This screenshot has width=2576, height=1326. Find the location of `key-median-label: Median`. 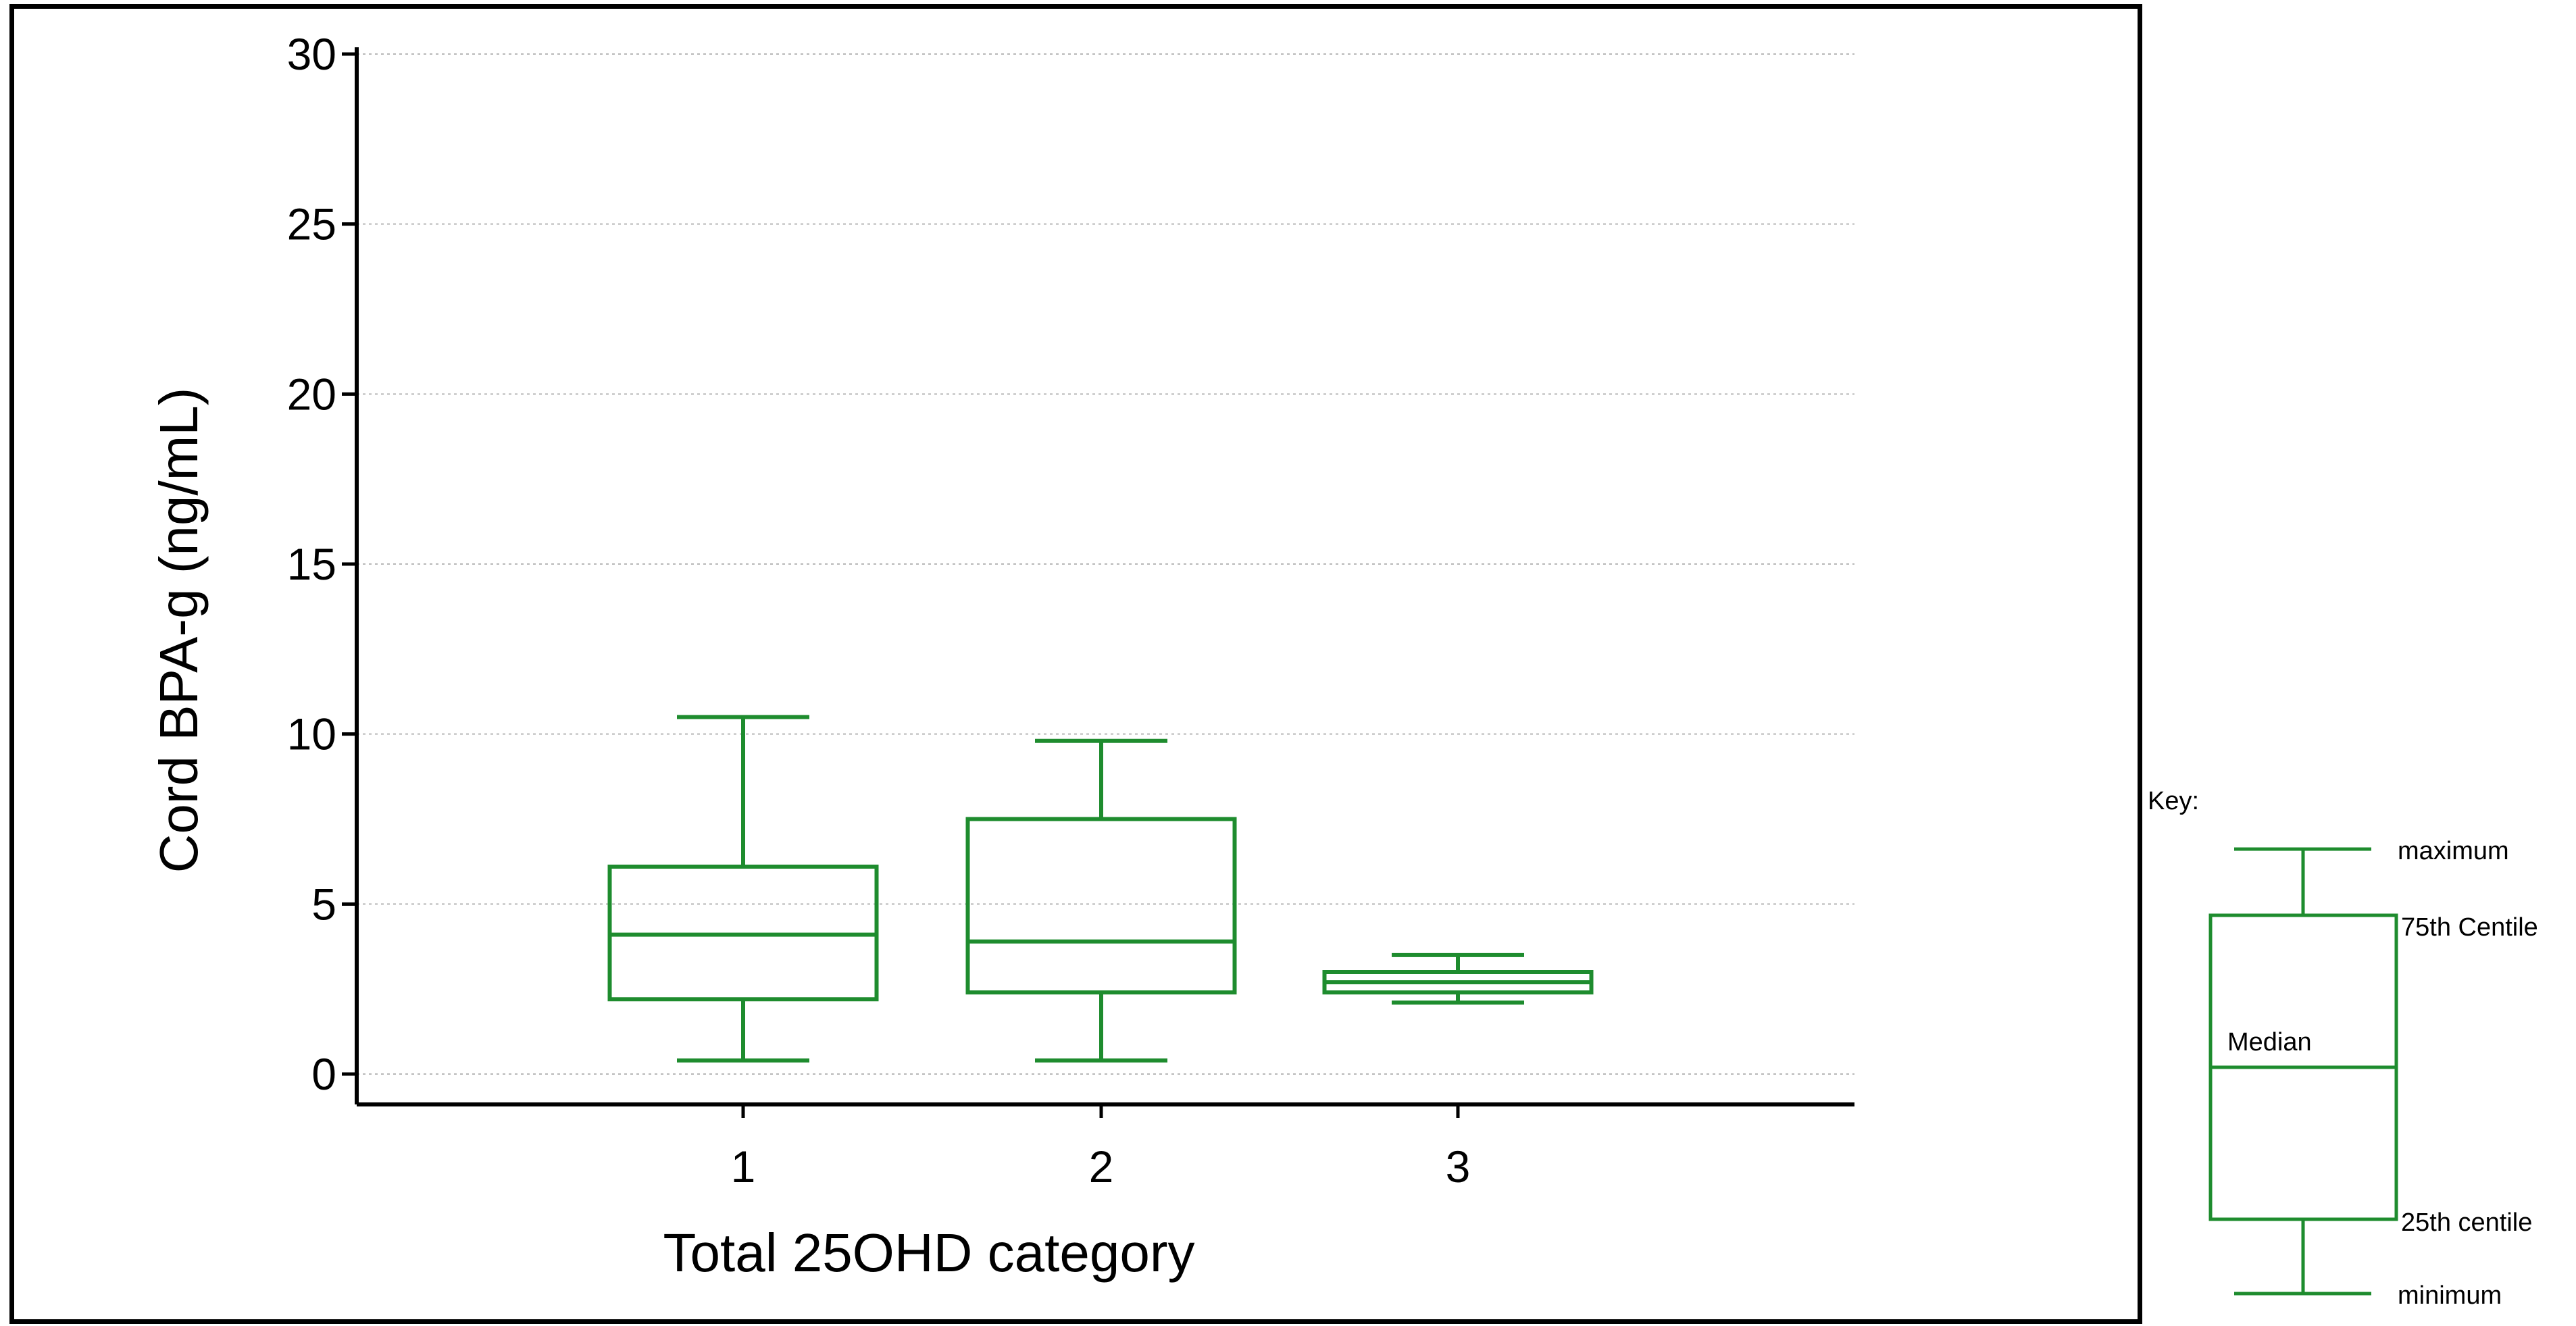

key-median-label: Median is located at coordinates (2269, 1042).